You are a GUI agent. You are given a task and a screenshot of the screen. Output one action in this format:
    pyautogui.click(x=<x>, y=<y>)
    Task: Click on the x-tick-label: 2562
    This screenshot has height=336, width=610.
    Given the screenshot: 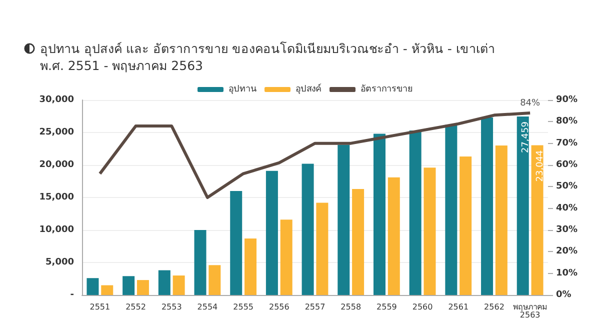 What is the action you would take?
    pyautogui.click(x=494, y=307)
    